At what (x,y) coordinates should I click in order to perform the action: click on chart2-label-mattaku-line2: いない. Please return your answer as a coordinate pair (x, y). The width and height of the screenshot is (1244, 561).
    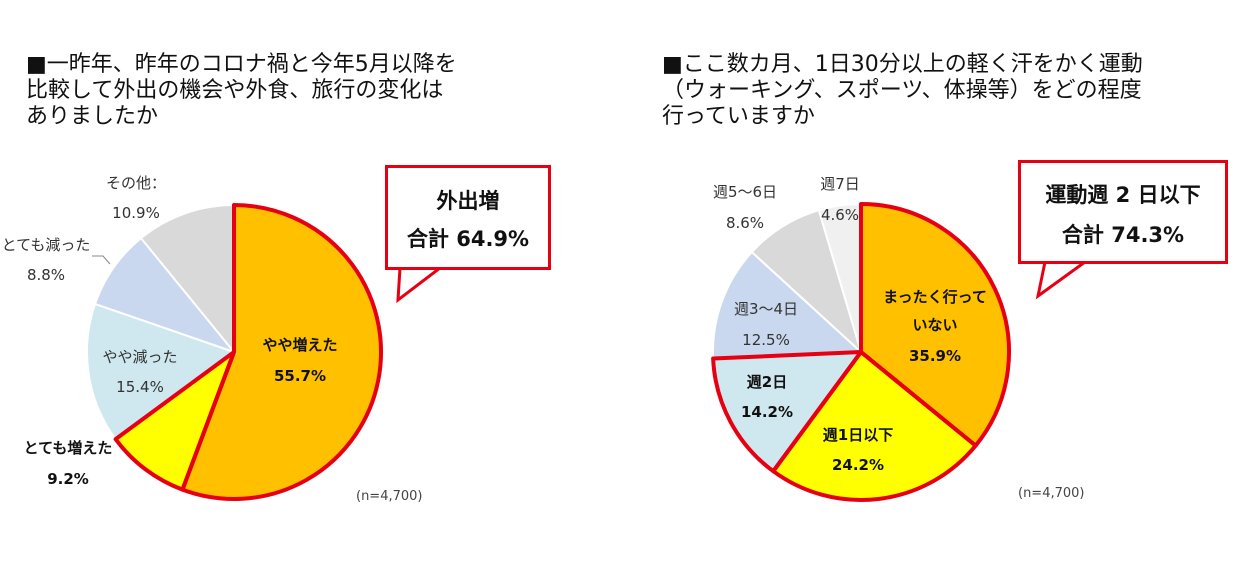
    Looking at the image, I should click on (934, 325).